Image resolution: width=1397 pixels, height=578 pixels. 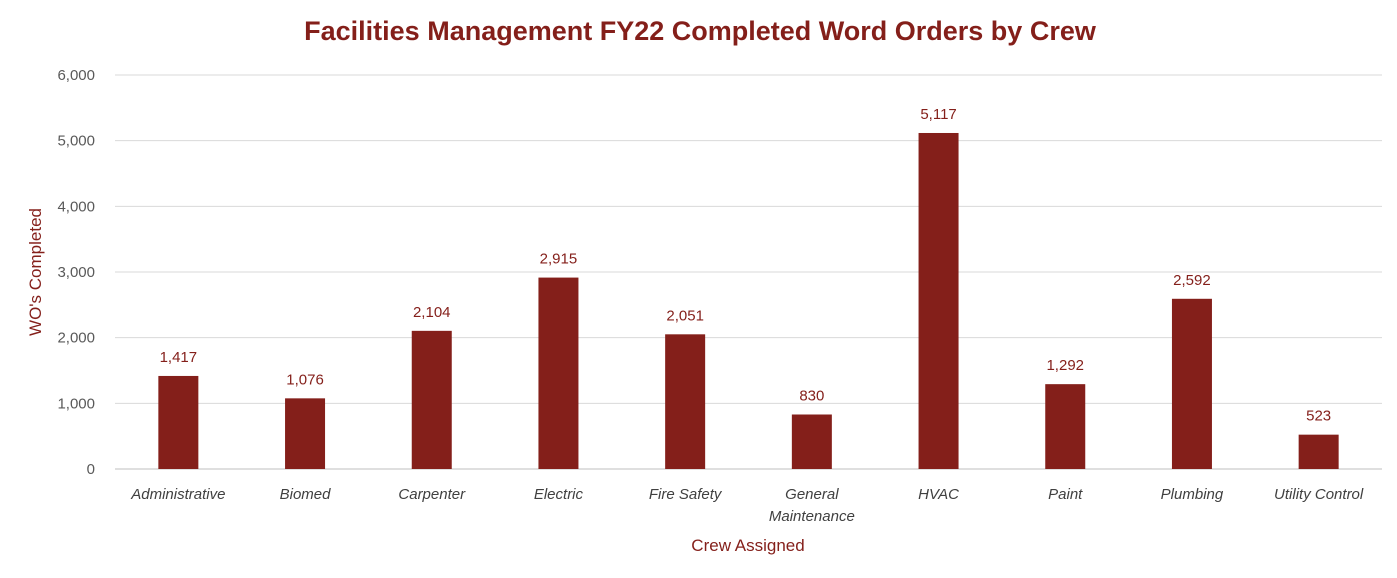 I want to click on y-axis-title: WO's Completed, so click(x=35, y=272).